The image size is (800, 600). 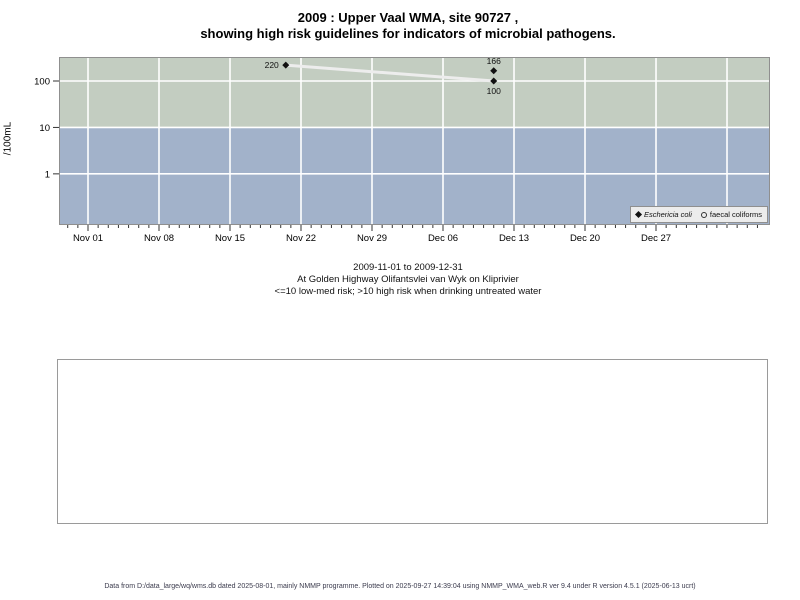 I want to click on x-tick-label: Nov 08, so click(x=159, y=238).